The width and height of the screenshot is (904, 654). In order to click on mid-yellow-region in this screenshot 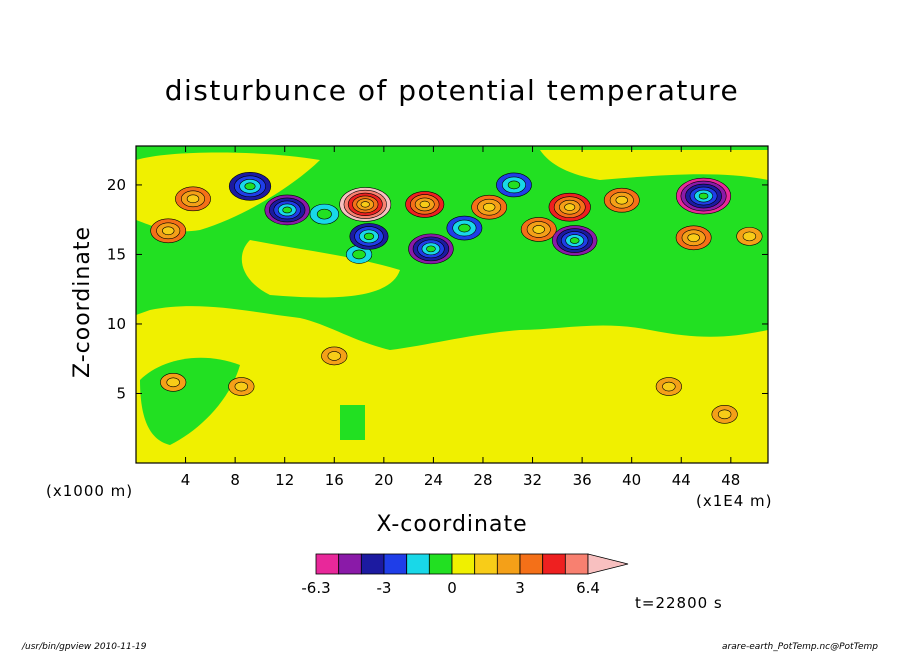, I will do `click(320, 269)`.